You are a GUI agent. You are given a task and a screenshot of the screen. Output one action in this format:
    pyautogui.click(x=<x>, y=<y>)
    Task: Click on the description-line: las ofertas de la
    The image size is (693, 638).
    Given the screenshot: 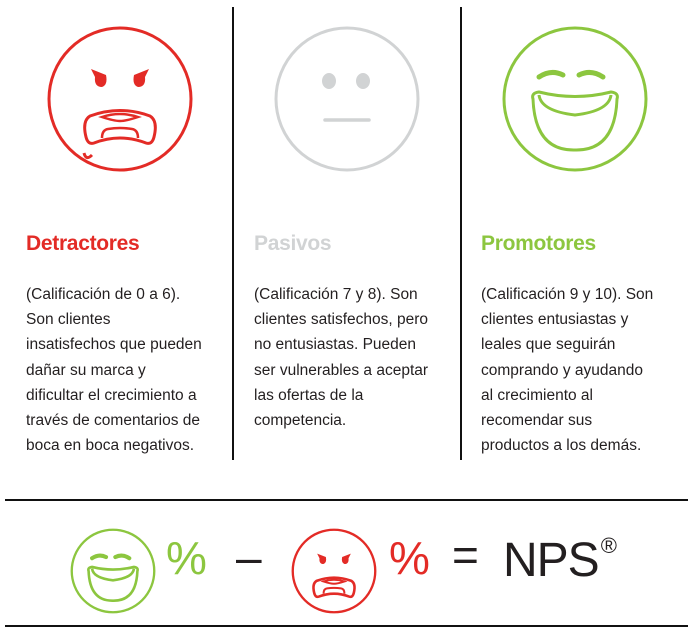 What is the action you would take?
    pyautogui.click(x=309, y=395)
    